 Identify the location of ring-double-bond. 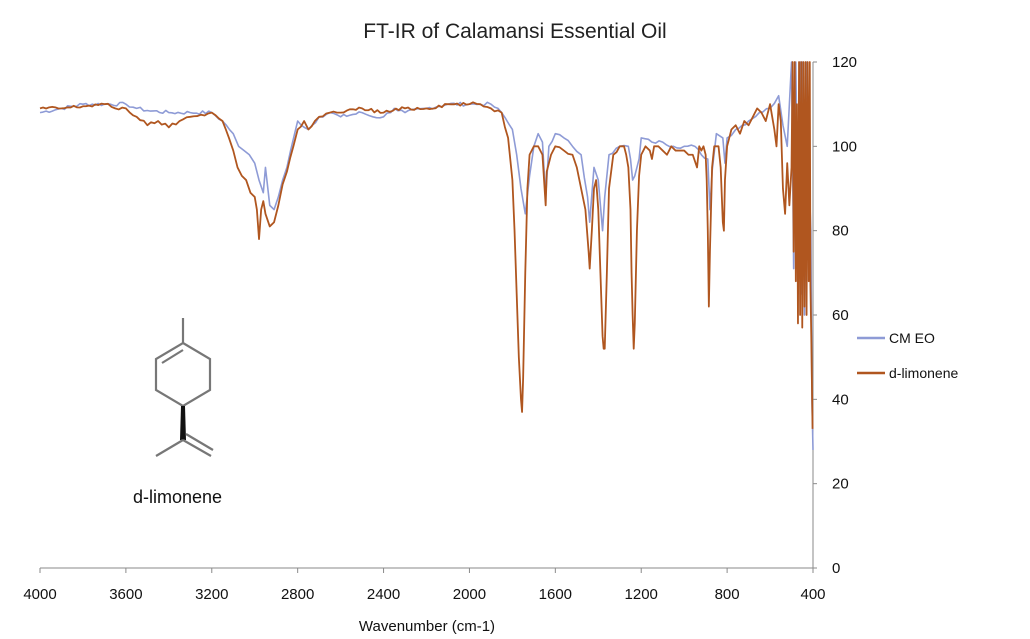
(172, 356).